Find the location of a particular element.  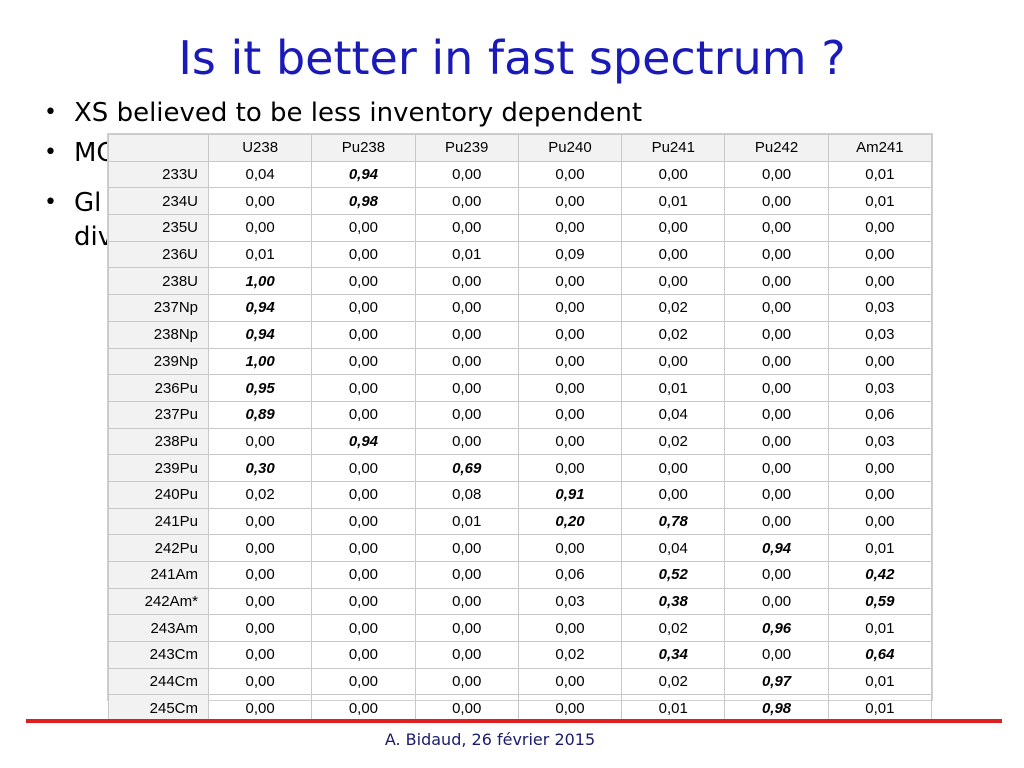

row-header: 243Am is located at coordinates (158, 628).